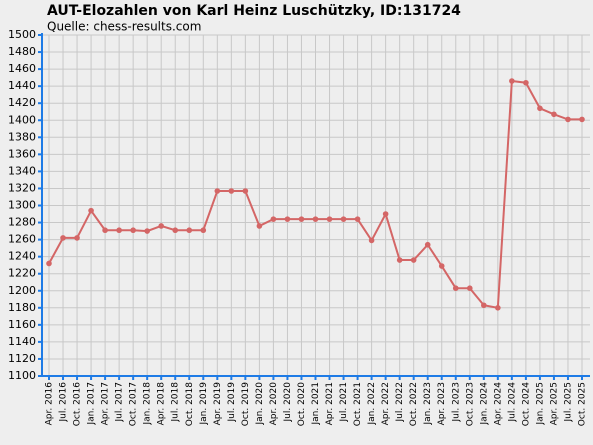  I want to click on x-tick-label: Jul. 2024, so click(512, 402).